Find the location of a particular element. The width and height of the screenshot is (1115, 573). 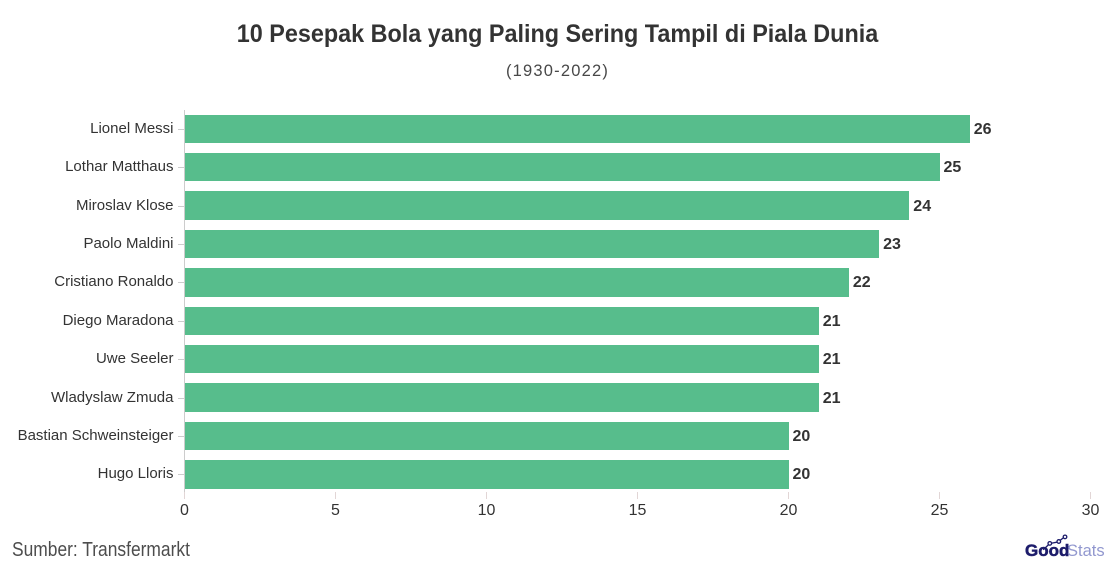

svg-text: Good is located at coordinates (1047, 550).